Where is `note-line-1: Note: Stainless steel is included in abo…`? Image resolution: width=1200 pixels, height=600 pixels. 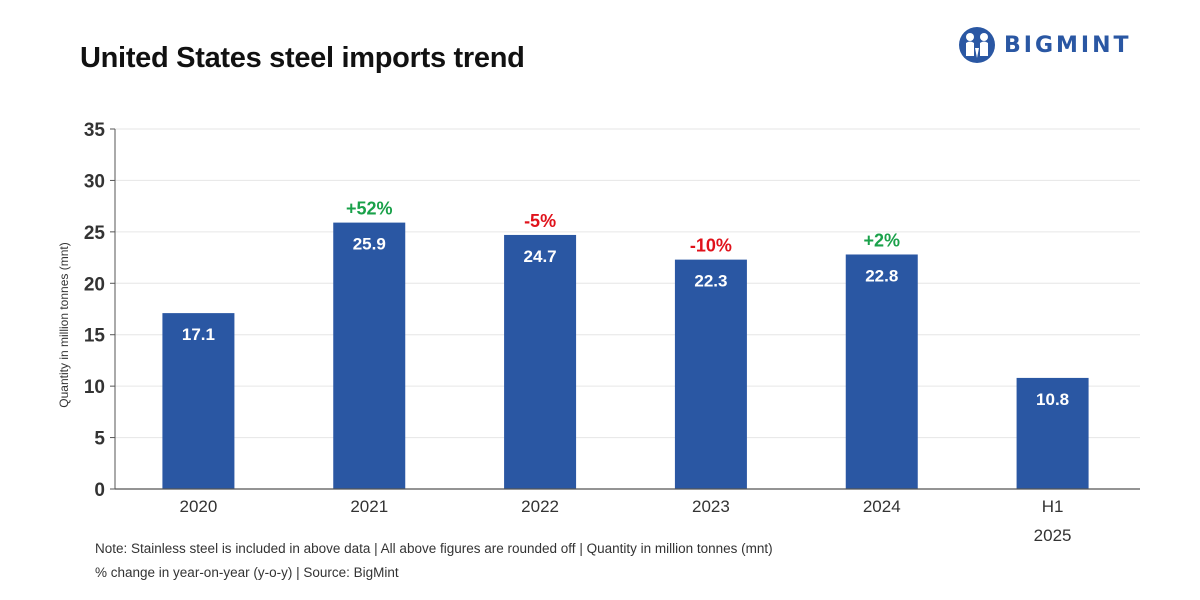
note-line-1: Note: Stainless steel is included in abo… is located at coordinates (434, 548).